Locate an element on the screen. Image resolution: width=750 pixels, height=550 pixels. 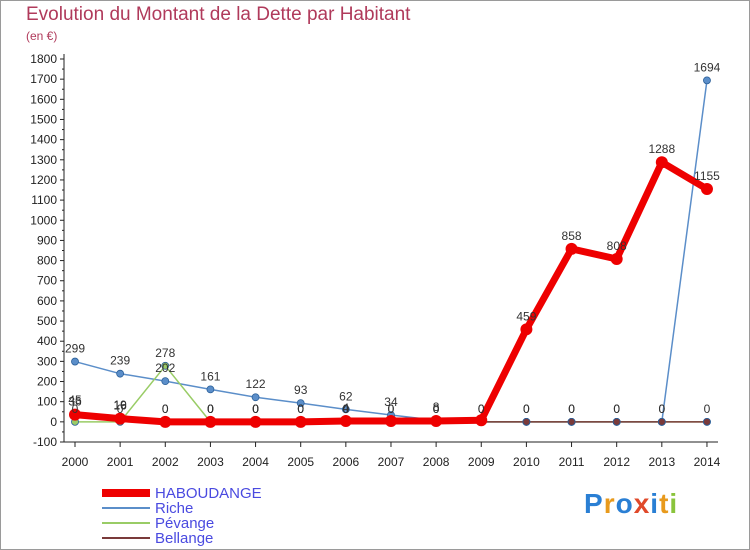
data-label: 4 is located at coordinates (345, 408).